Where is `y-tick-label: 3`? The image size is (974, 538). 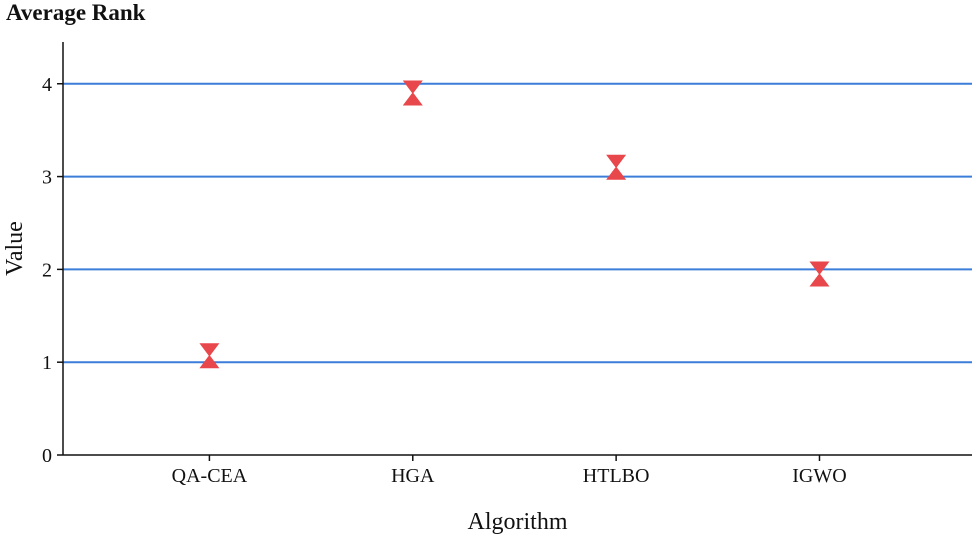
y-tick-label: 3 is located at coordinates (47, 178).